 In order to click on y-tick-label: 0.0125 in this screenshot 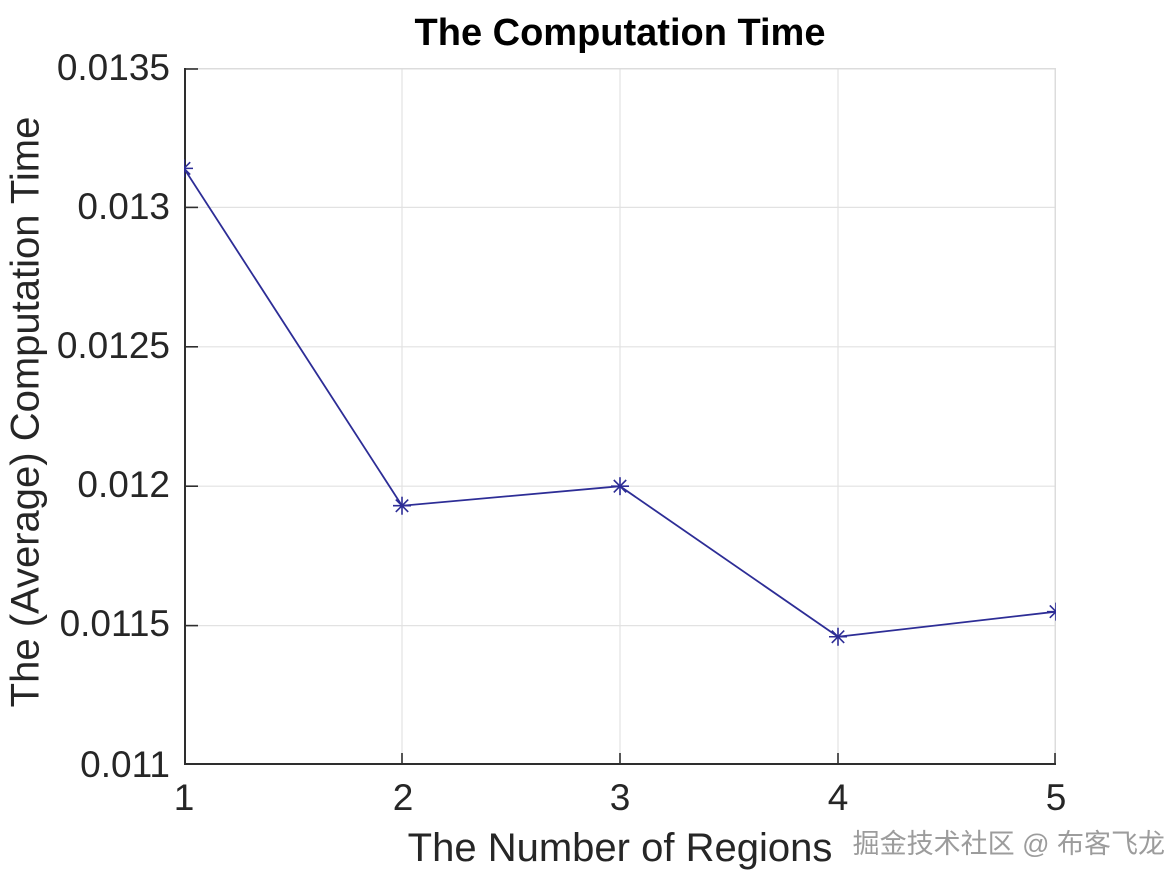, I will do `click(113, 345)`.